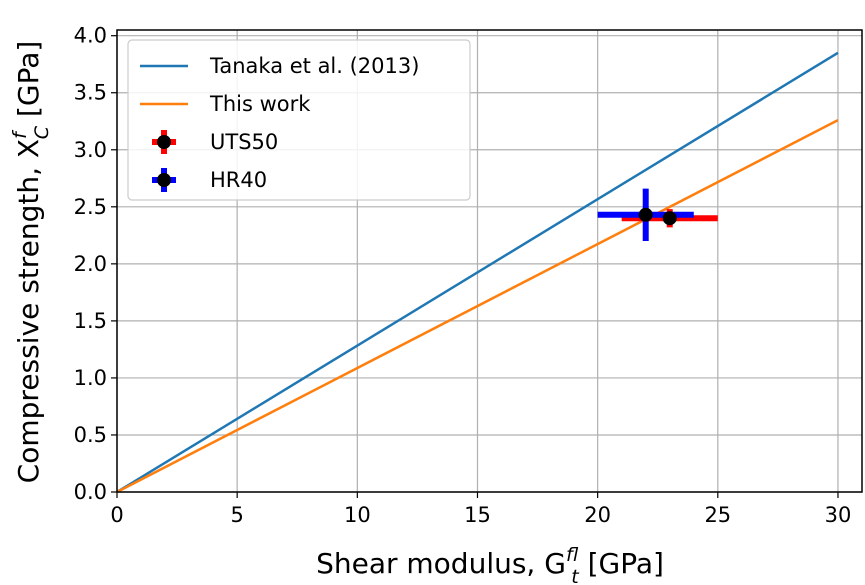 The width and height of the screenshot is (865, 585). What do you see at coordinates (90, 264) in the screenshot?
I see `y-tick-label: 2.0` at bounding box center [90, 264].